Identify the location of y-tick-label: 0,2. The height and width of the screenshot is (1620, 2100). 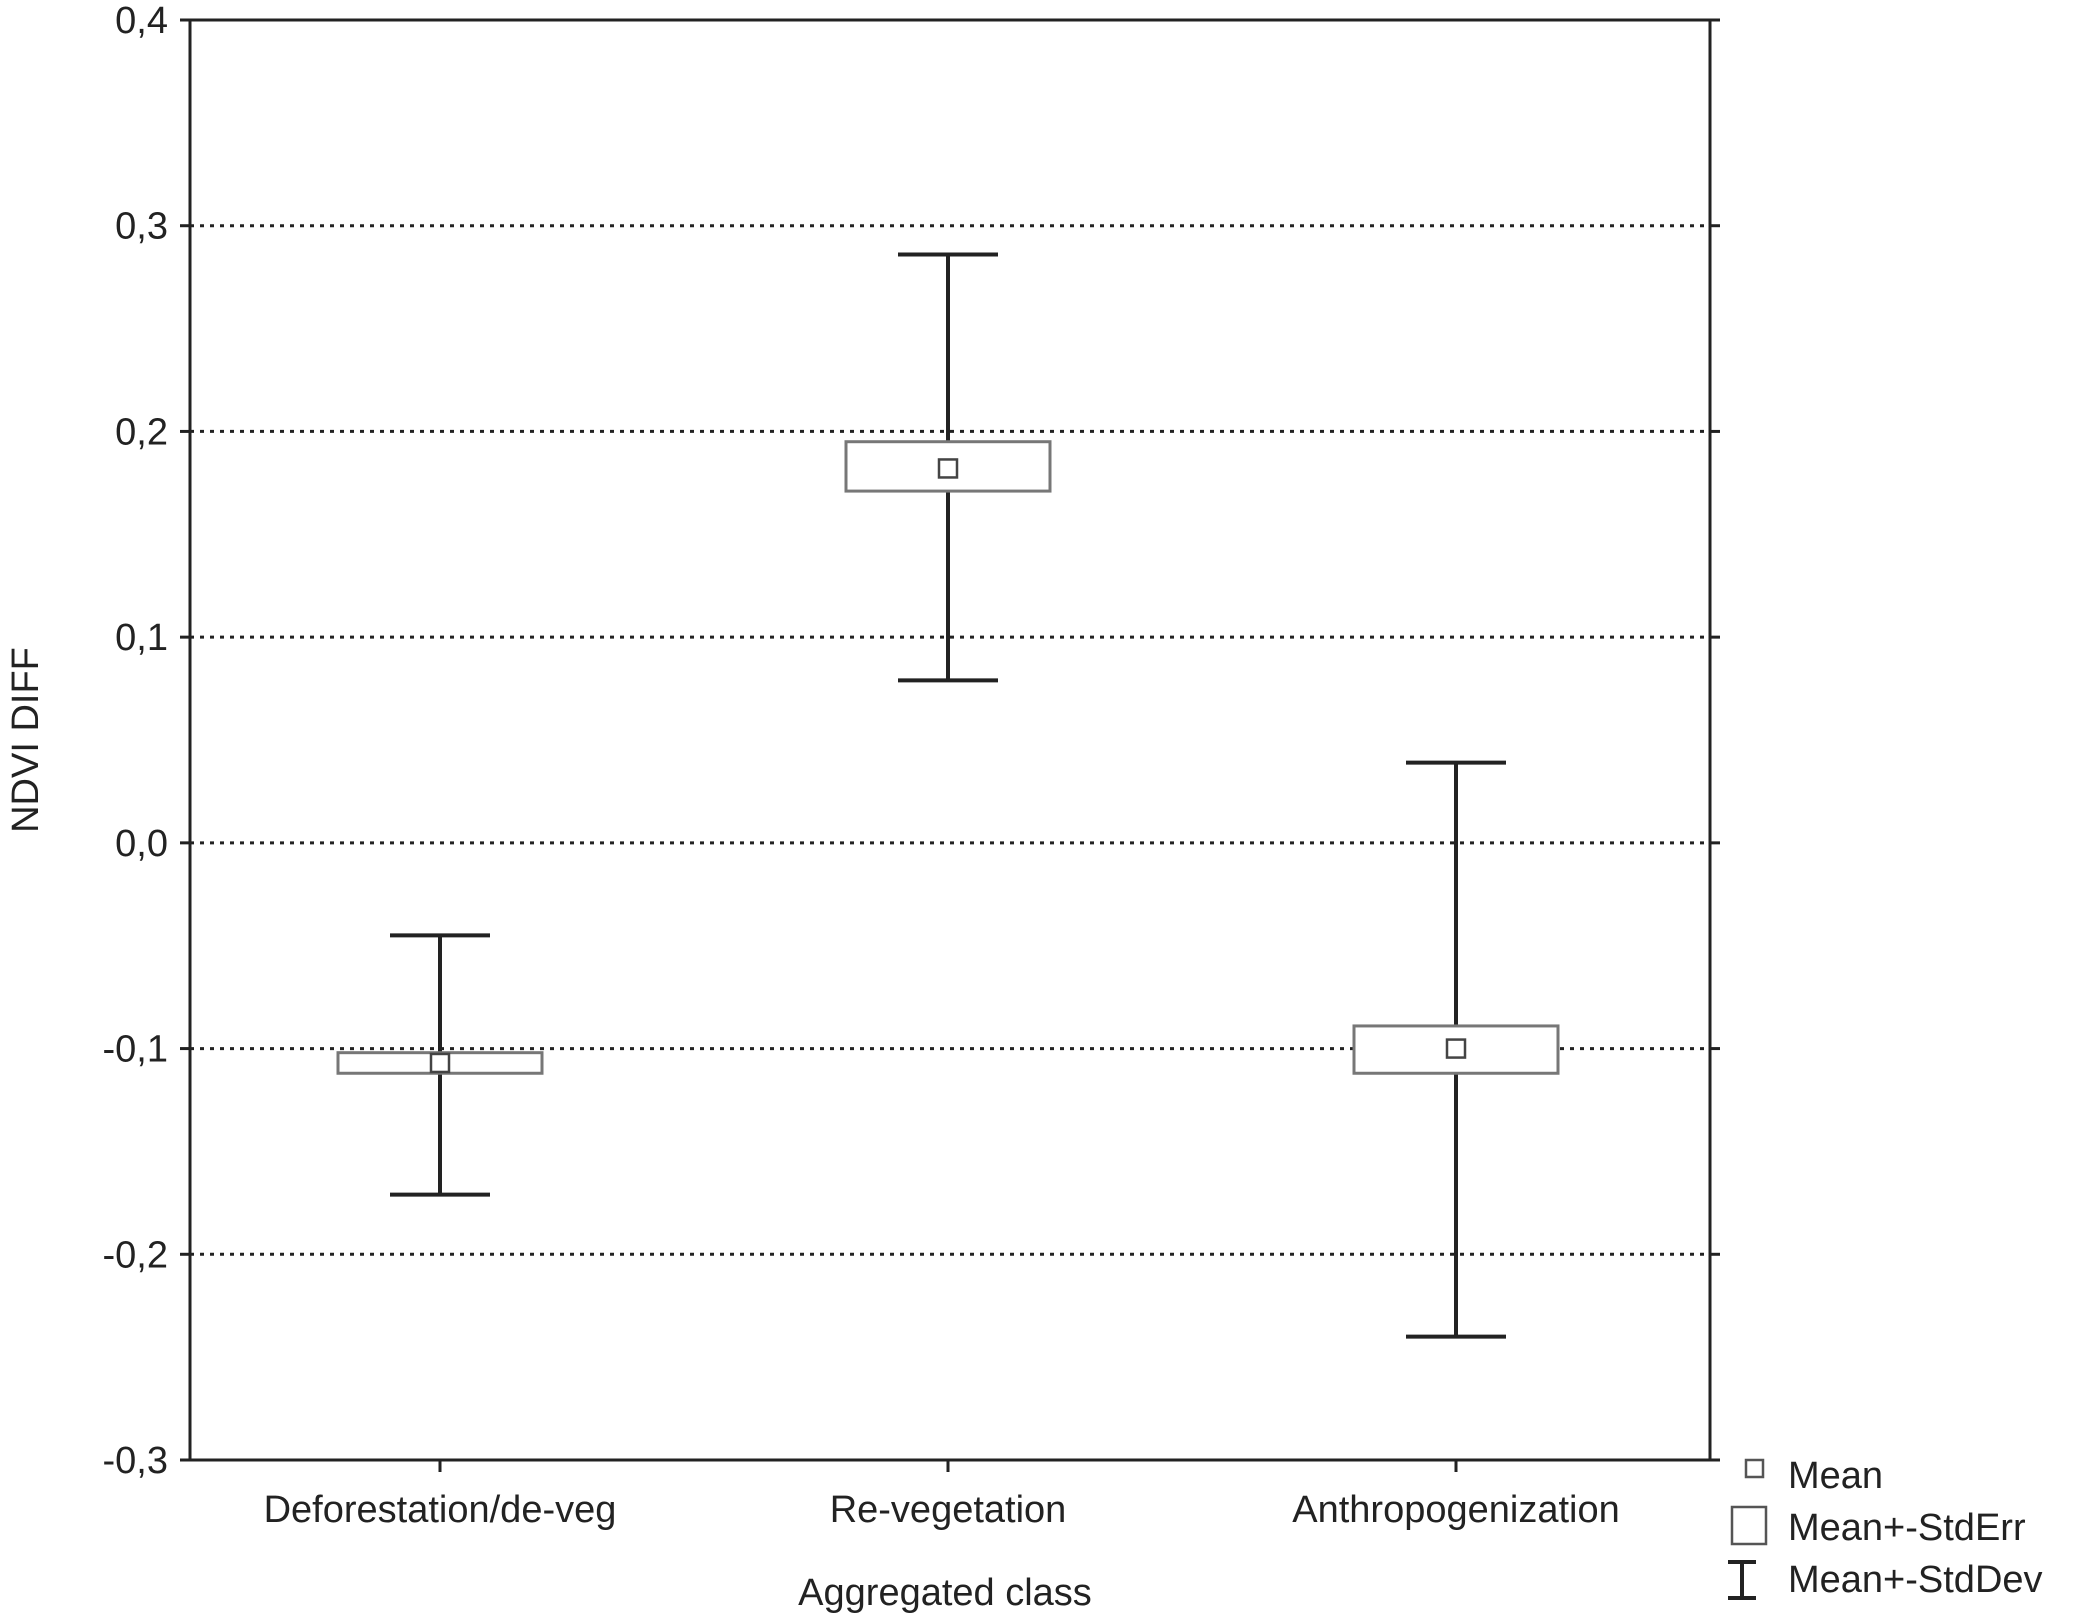
(141, 432).